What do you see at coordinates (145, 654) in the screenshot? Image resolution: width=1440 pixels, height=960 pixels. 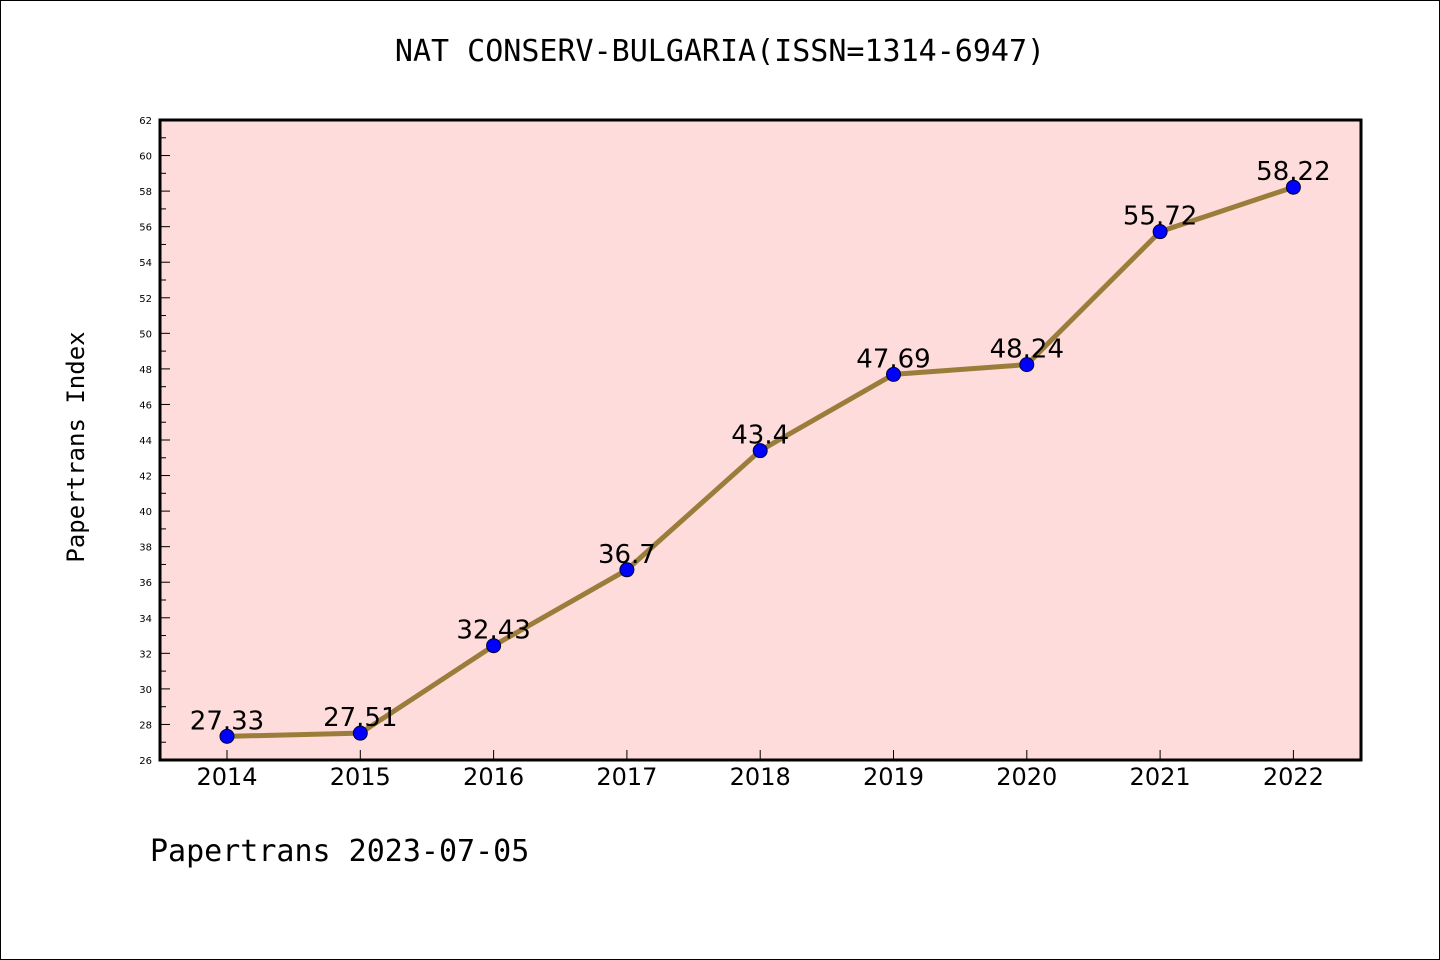 I see `y-tick-label: 32` at bounding box center [145, 654].